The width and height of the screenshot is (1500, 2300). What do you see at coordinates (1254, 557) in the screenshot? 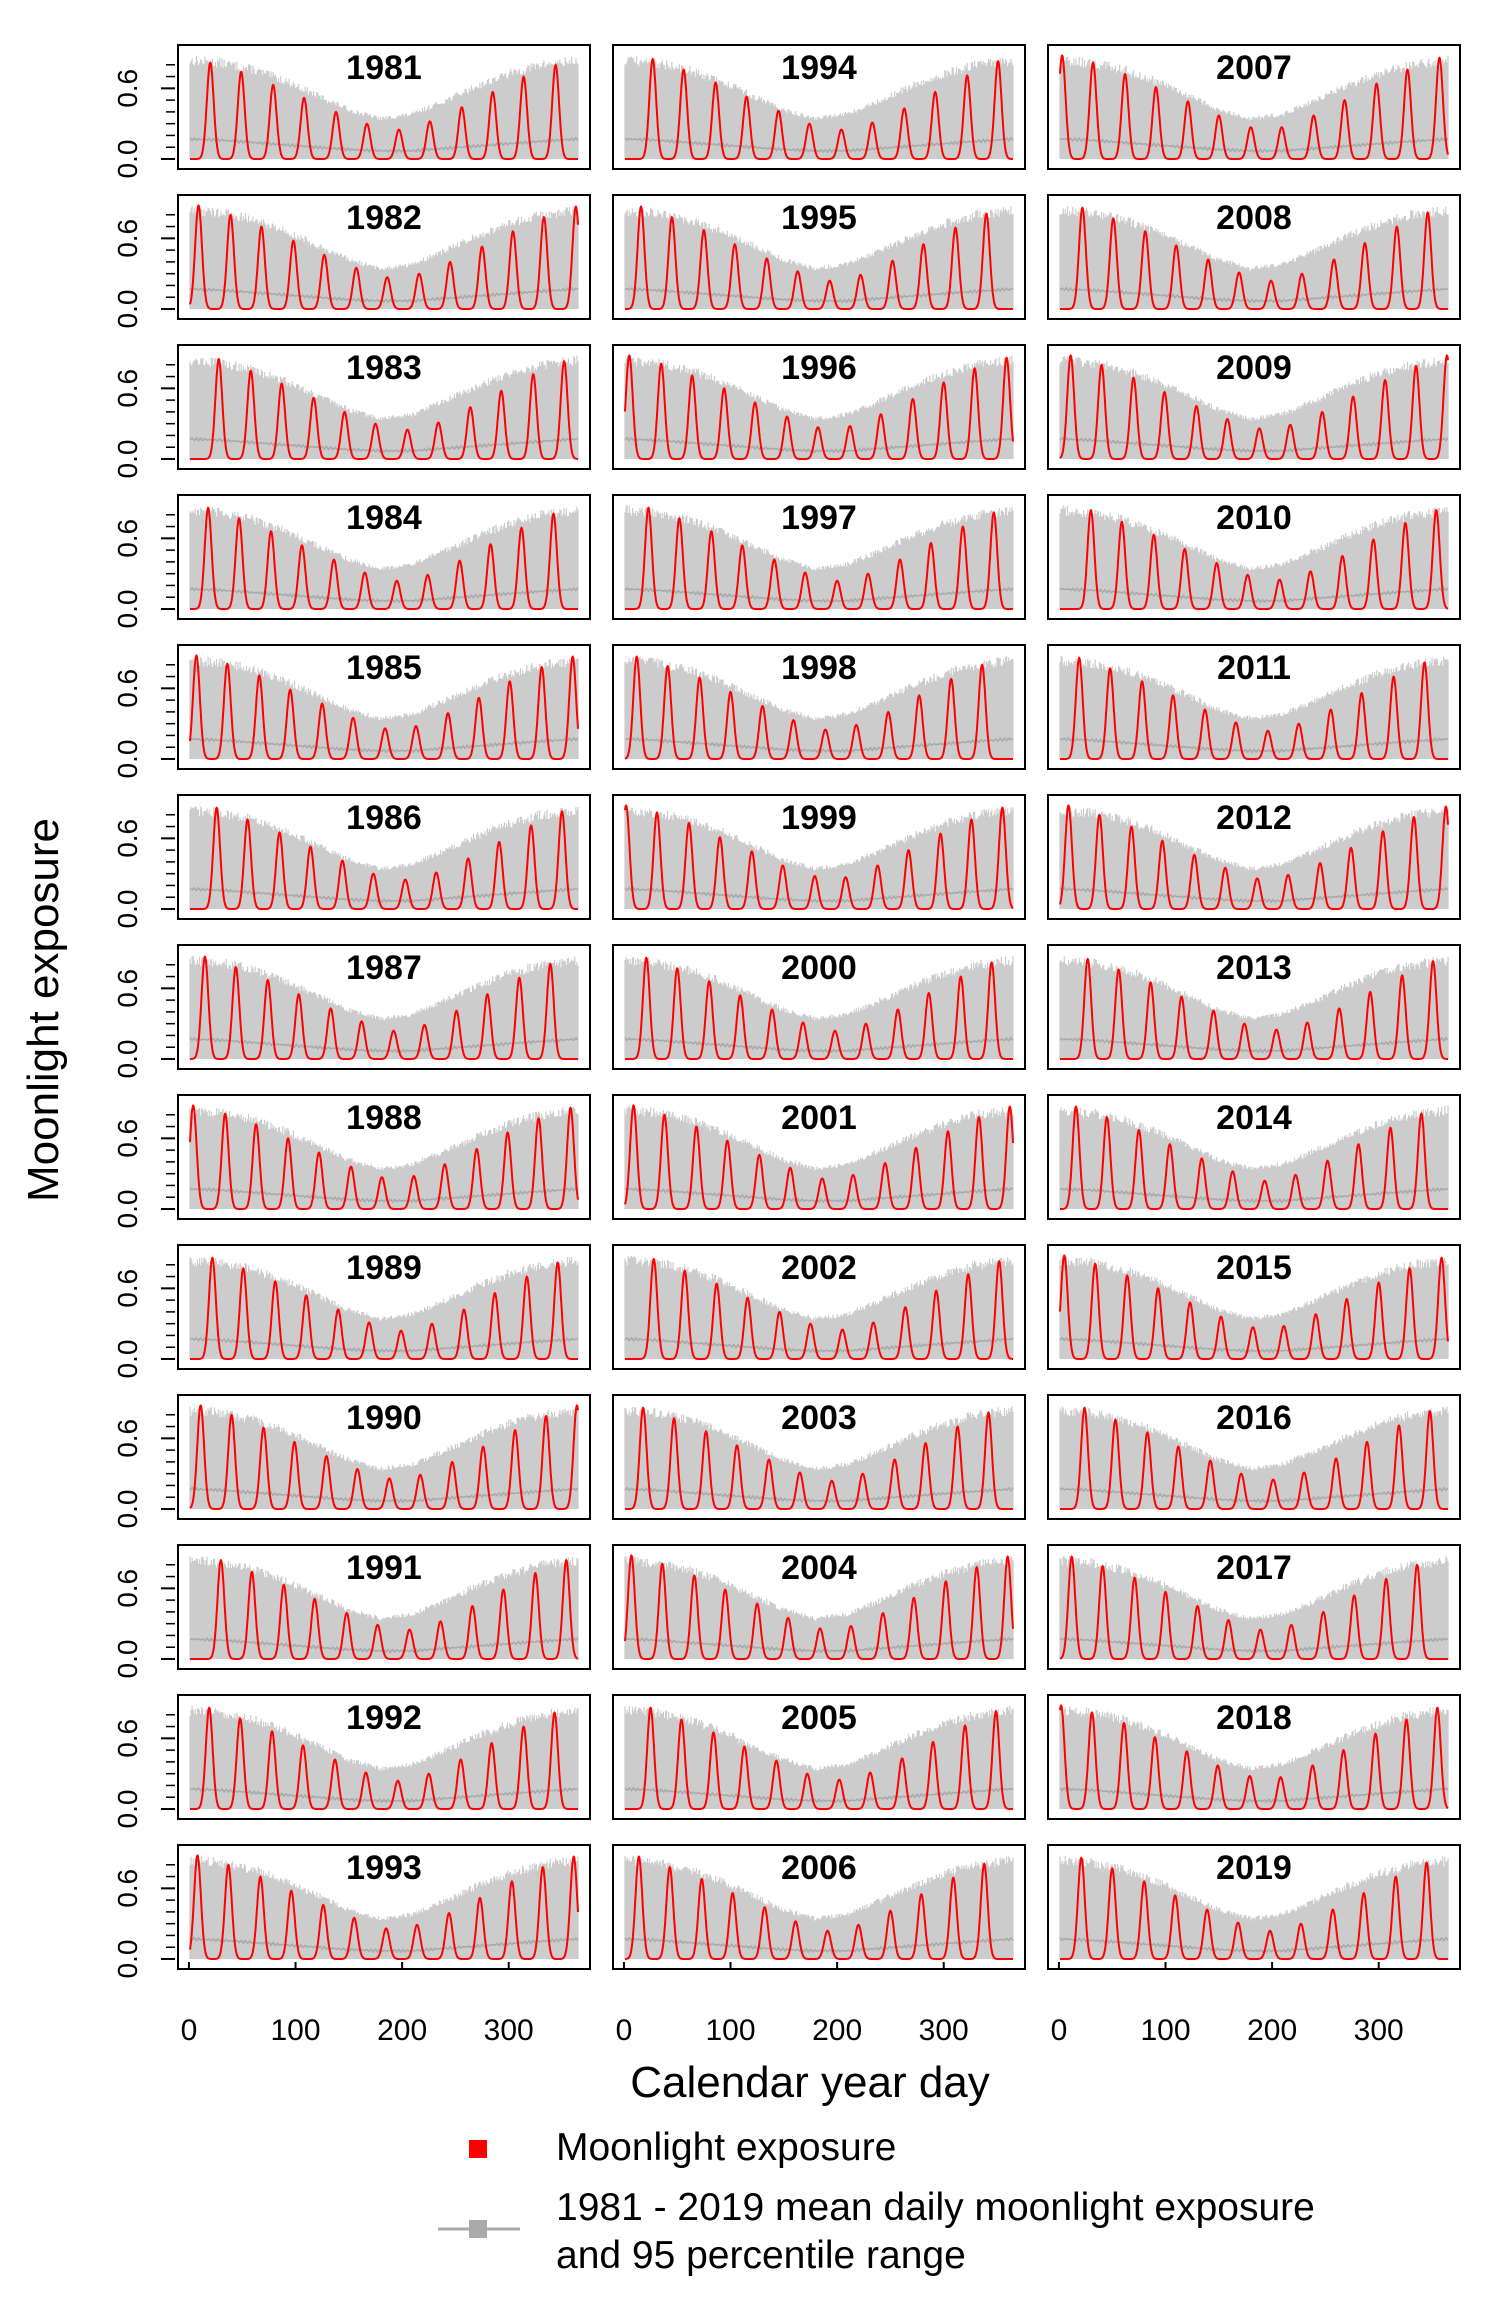
I see `panel-frame-2010` at bounding box center [1254, 557].